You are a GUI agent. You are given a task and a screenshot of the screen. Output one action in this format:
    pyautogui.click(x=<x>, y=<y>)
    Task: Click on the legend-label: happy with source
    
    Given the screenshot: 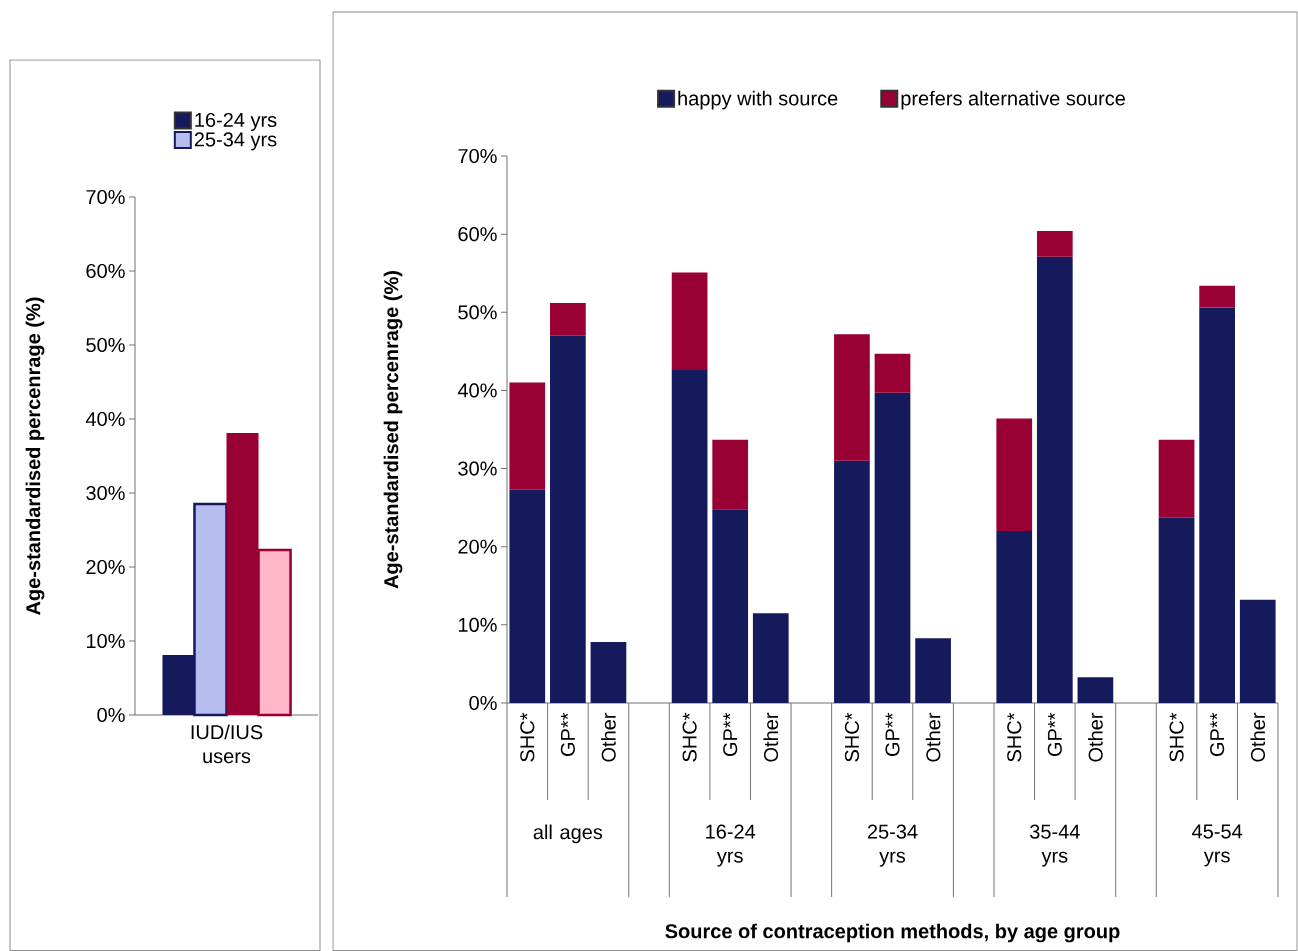 What is the action you would take?
    pyautogui.click(x=758, y=100)
    